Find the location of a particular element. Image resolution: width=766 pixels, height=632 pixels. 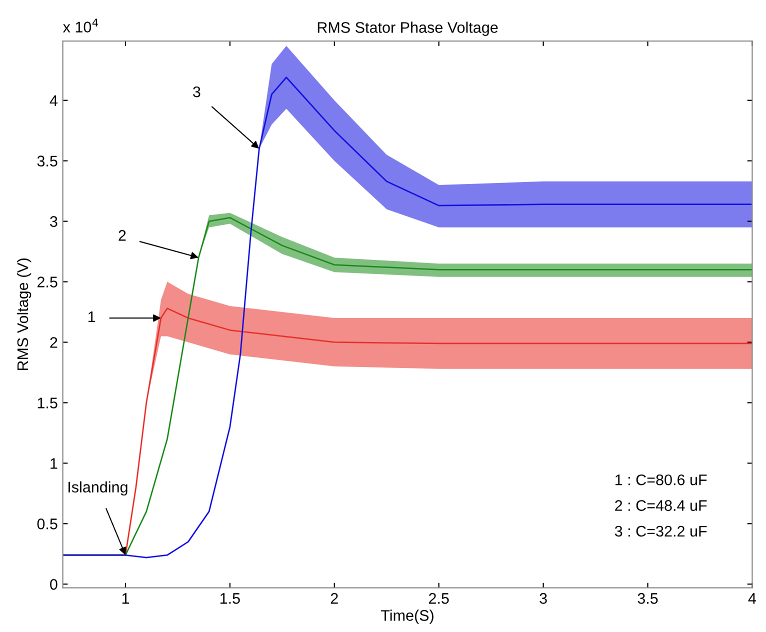

annotation: 1 is located at coordinates (92, 316).